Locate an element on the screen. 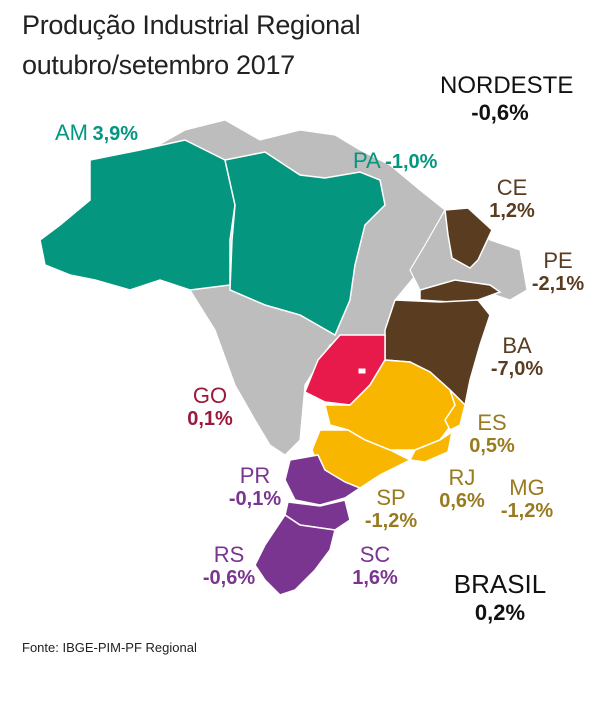 The height and width of the screenshot is (701, 601). state-name: GO is located at coordinates (210, 395).